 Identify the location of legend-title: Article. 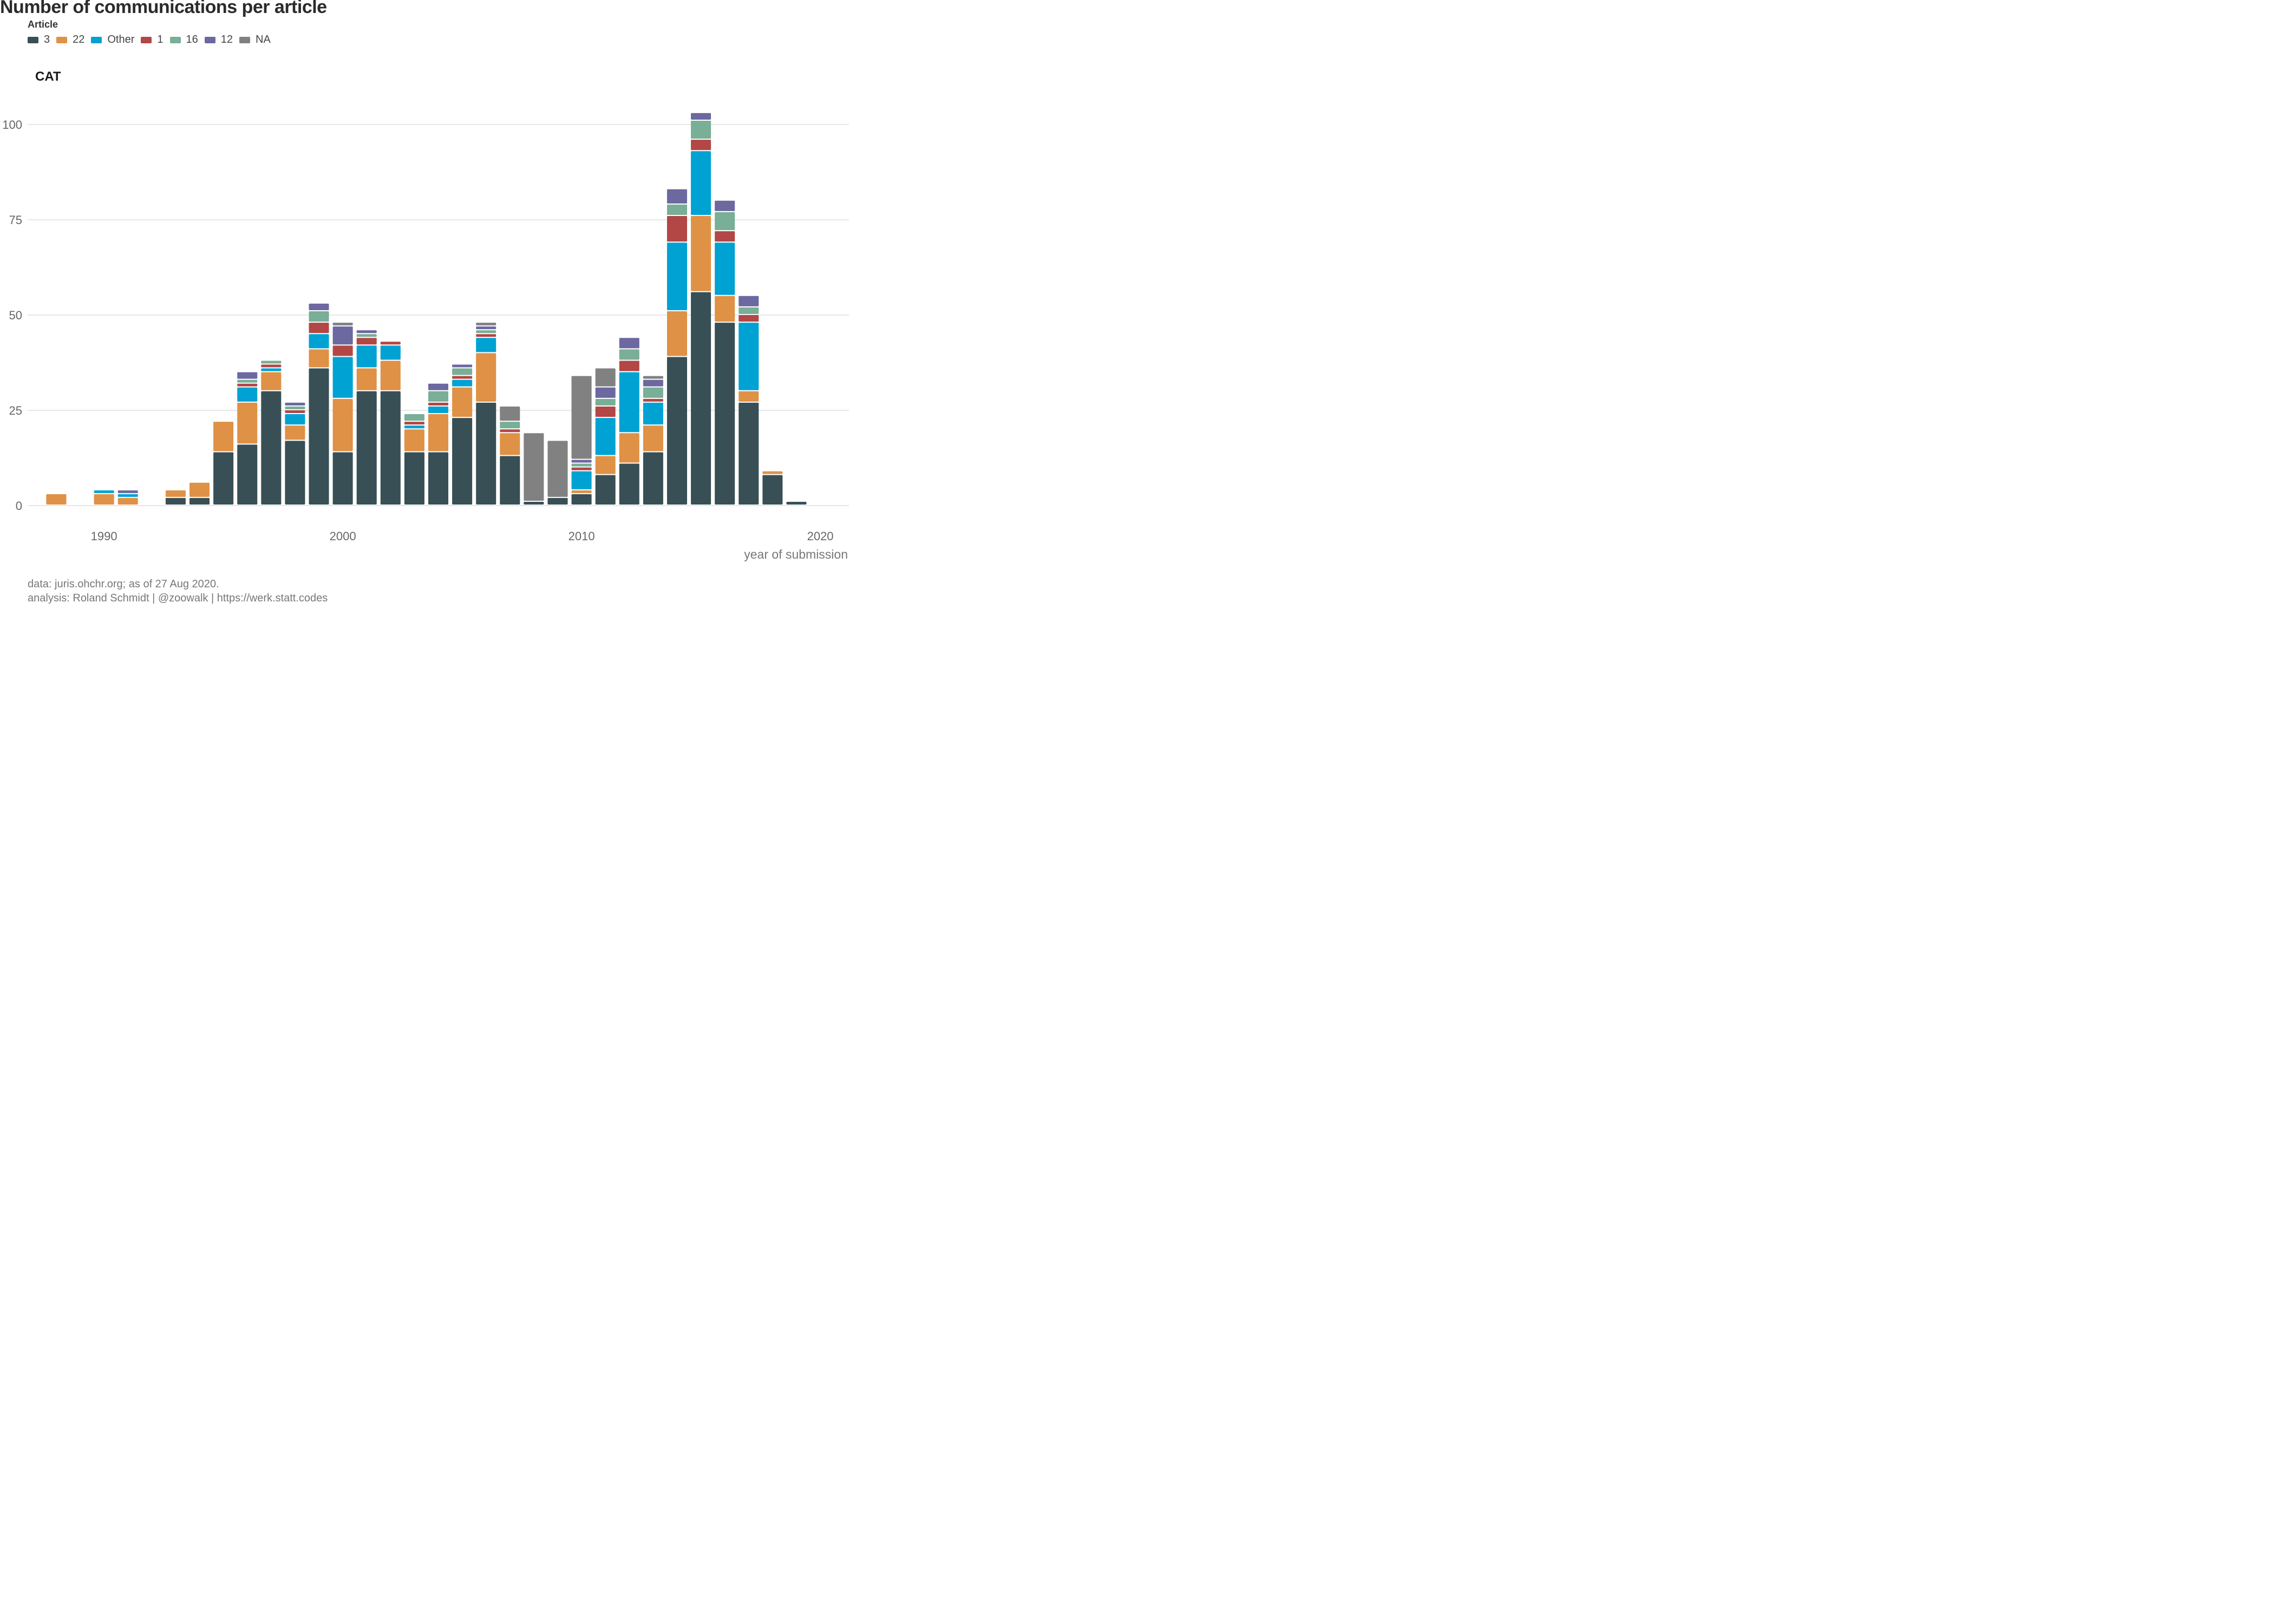
(43, 24).